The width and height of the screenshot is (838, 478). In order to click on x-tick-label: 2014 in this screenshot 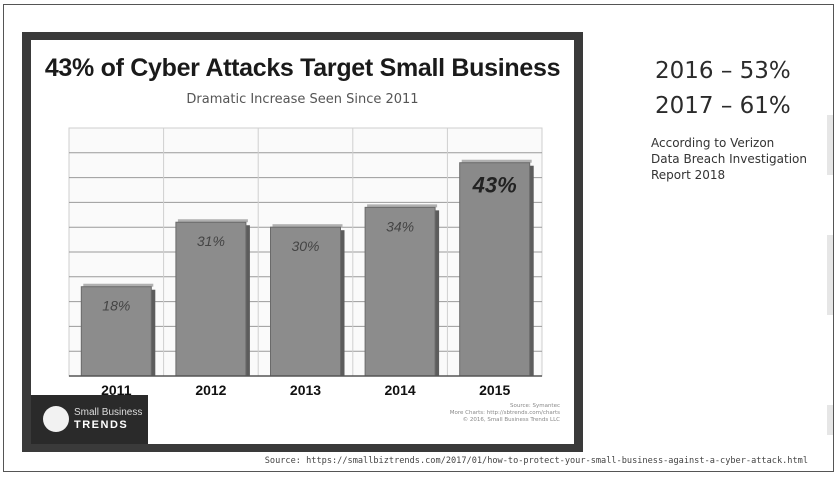, I will do `click(400, 390)`.